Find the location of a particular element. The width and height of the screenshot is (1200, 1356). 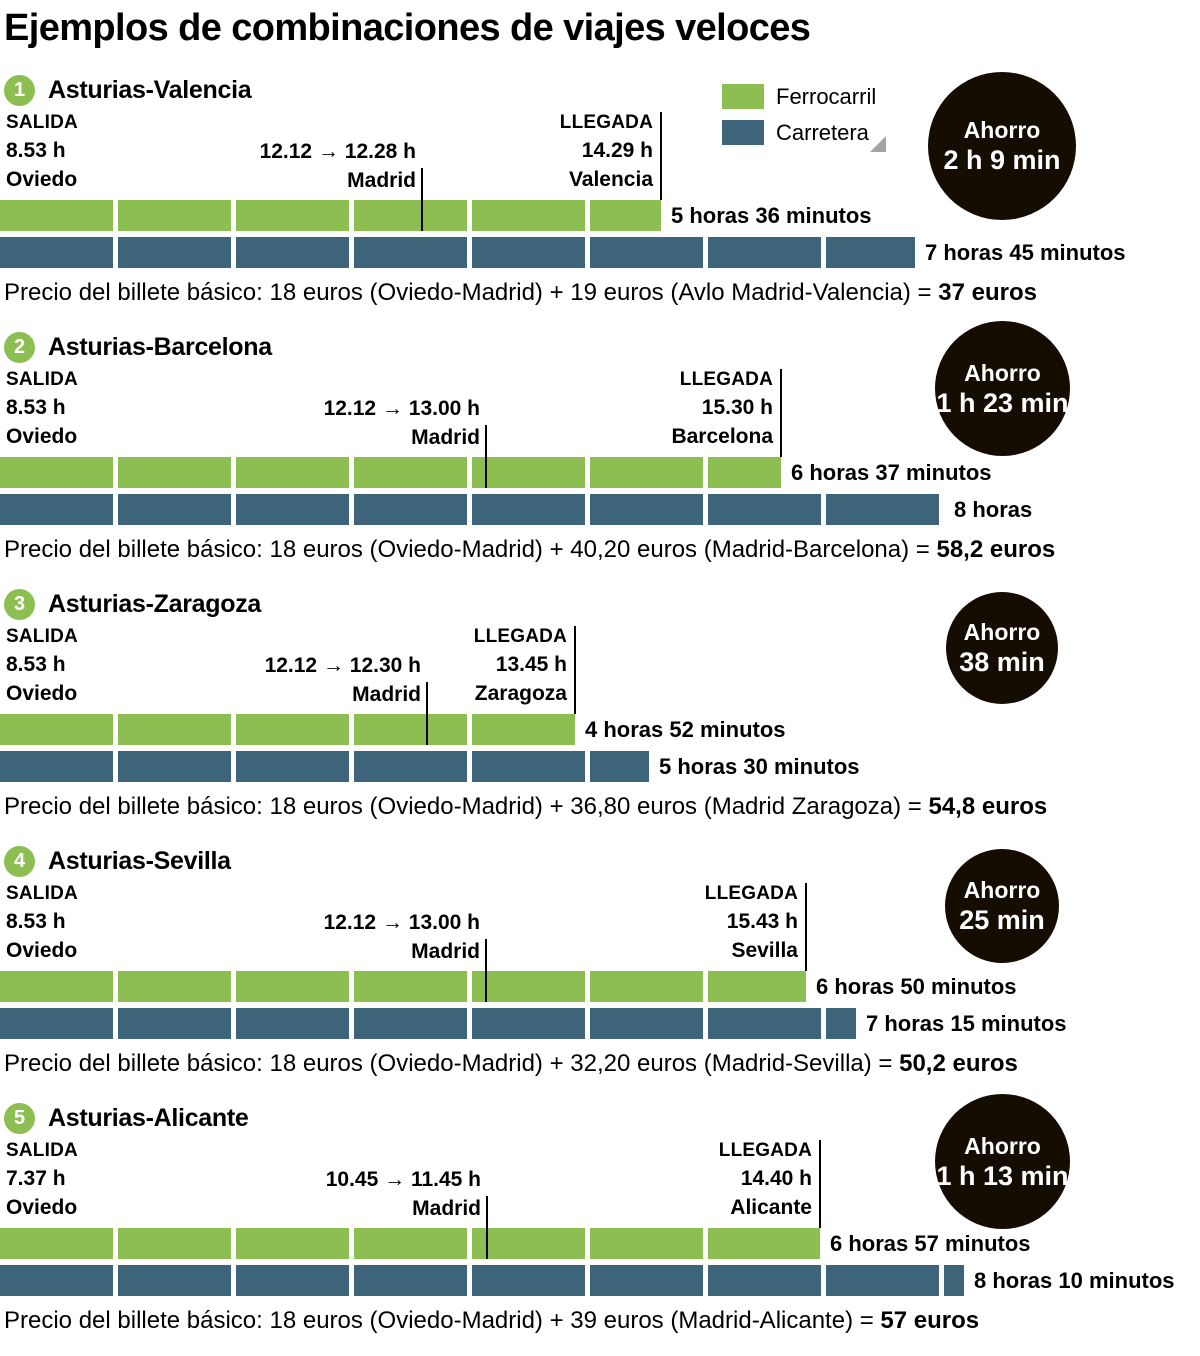

rail-bar-row: 4 horas 52 minutos is located at coordinates (600, 729).